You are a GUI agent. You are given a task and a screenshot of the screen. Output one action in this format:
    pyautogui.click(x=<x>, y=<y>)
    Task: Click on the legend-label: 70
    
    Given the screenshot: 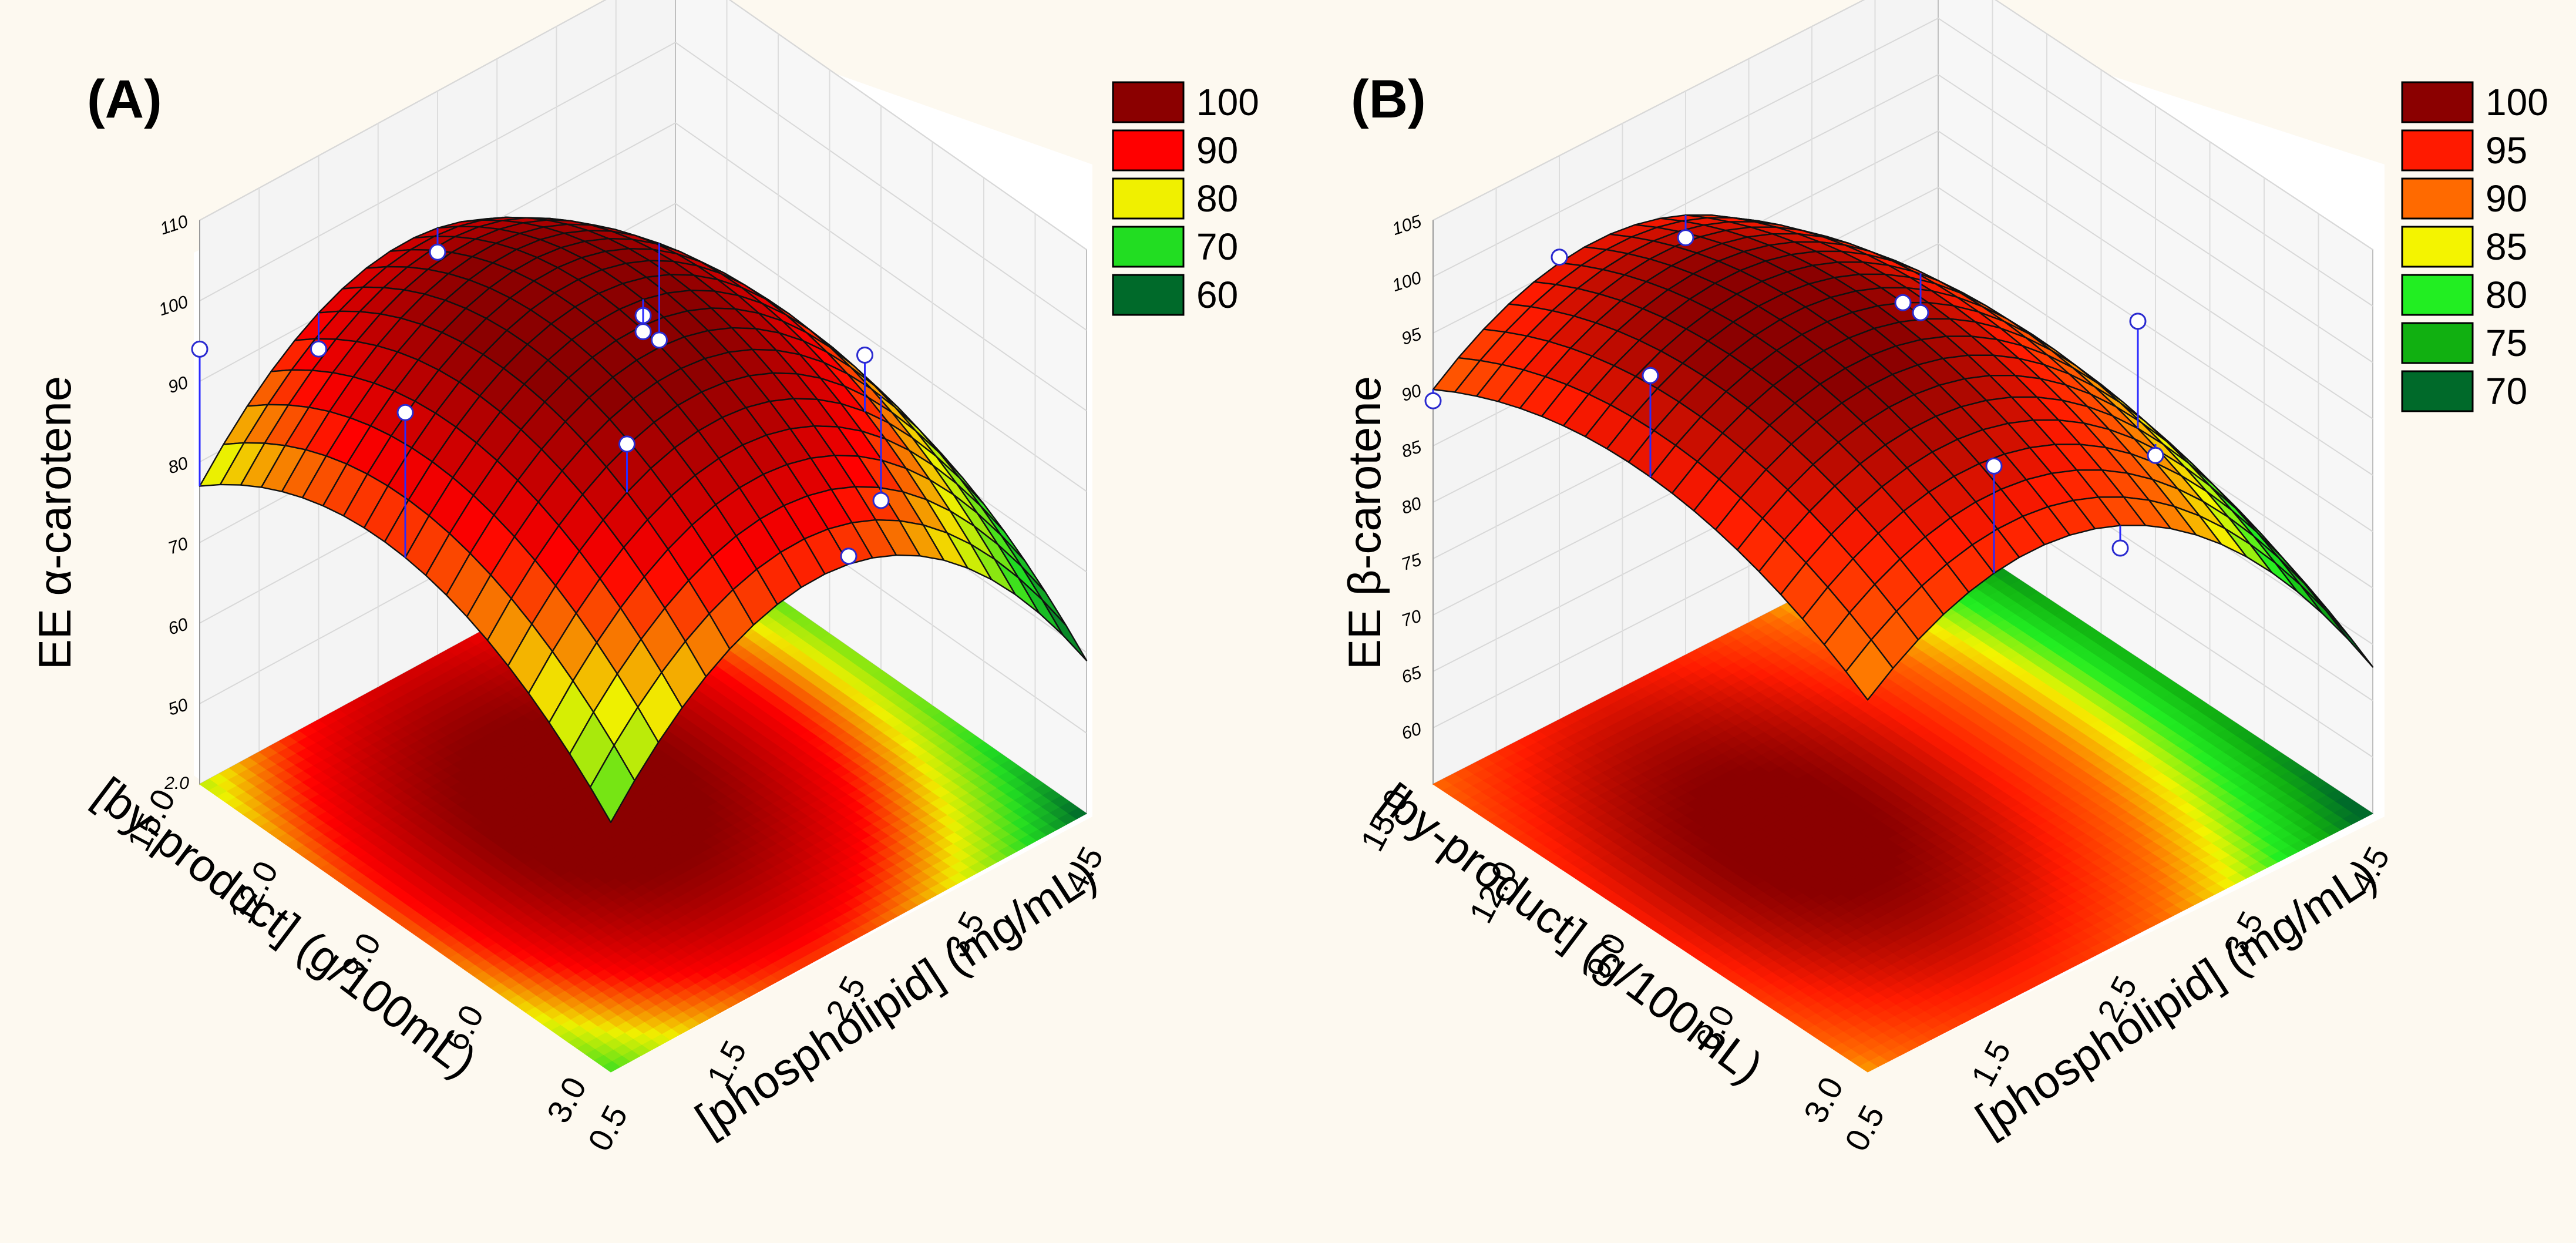 What is the action you would take?
    pyautogui.click(x=1217, y=247)
    